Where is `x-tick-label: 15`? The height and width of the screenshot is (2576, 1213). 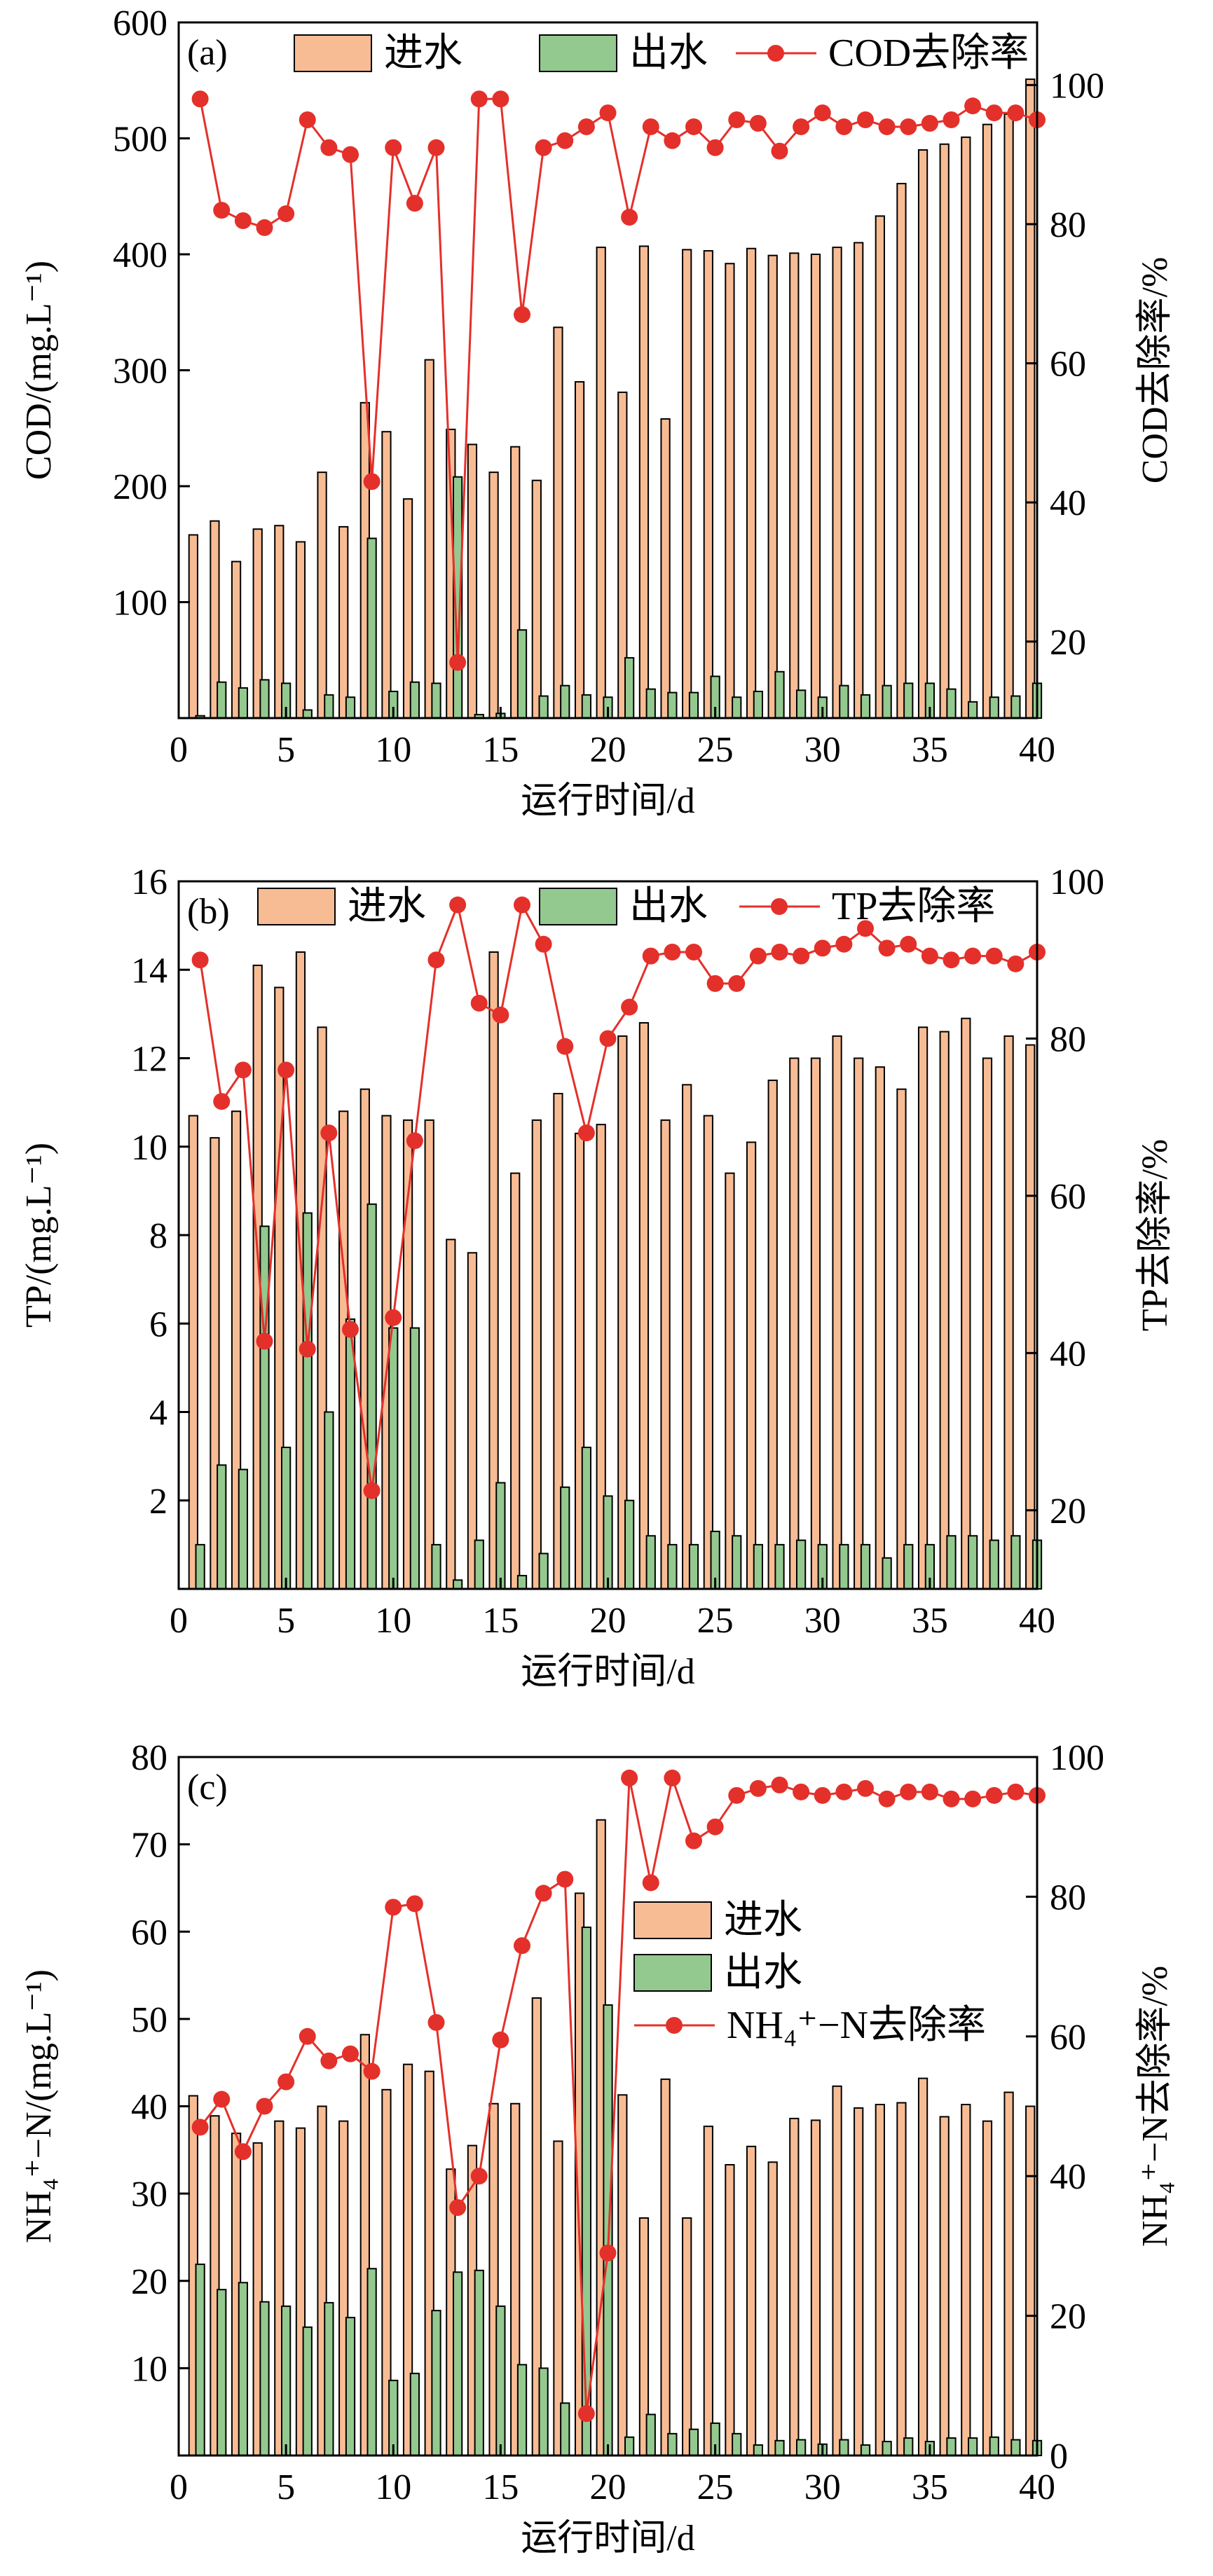
x-tick-label: 15 is located at coordinates (500, 750).